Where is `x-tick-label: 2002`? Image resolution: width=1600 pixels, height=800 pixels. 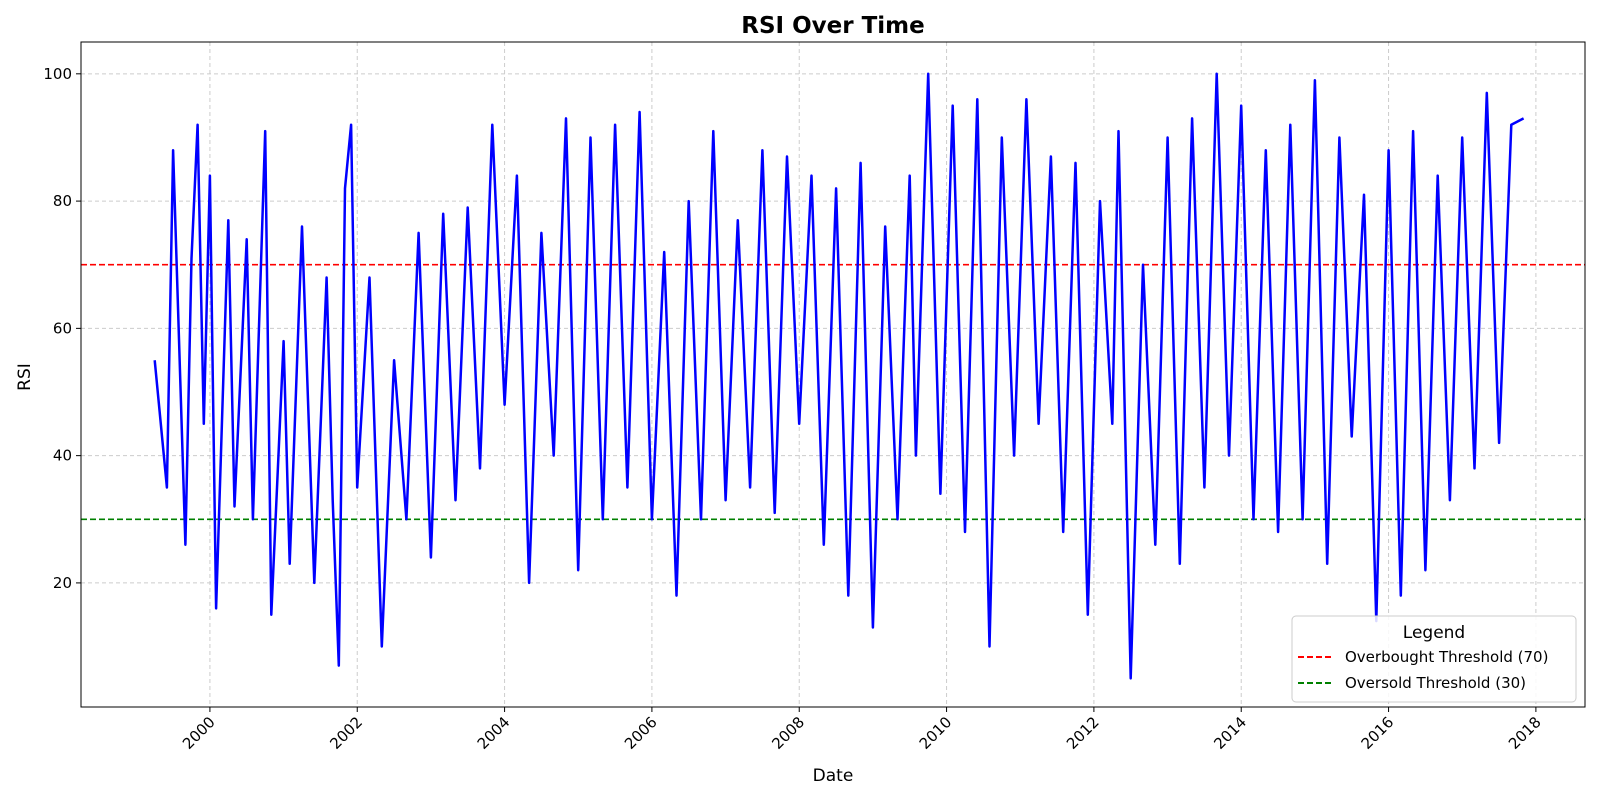
x-tick-label: 2002 is located at coordinates (346, 733).